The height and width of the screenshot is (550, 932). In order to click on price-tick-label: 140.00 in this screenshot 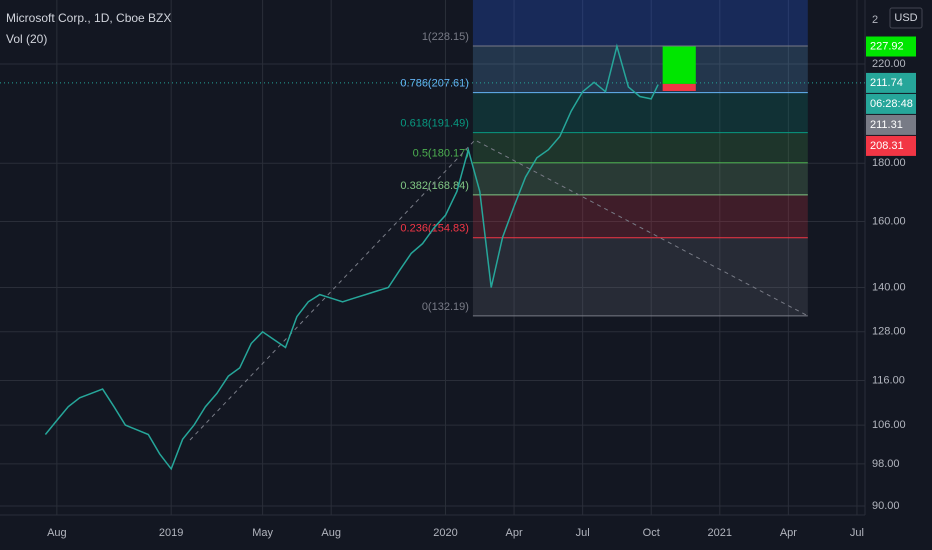, I will do `click(889, 287)`.